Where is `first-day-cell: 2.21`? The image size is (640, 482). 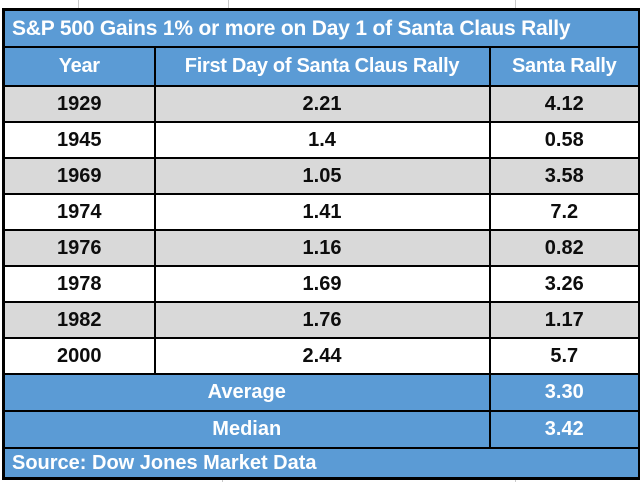
first-day-cell: 2.21 is located at coordinates (322, 104).